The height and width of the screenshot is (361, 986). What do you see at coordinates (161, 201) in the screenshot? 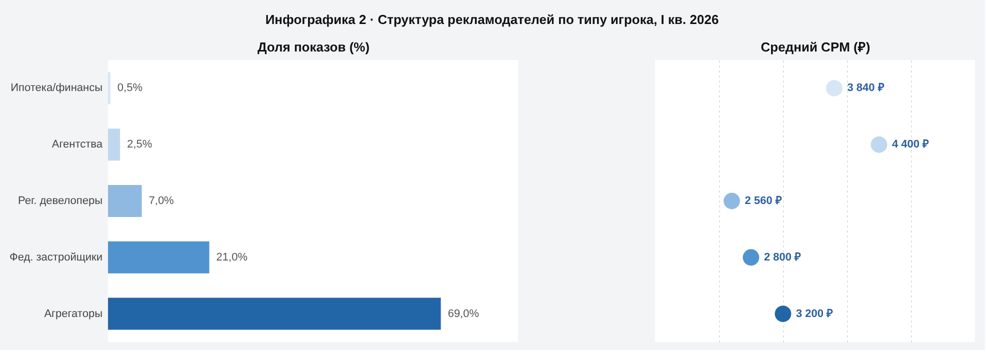
I see `data-label: 7,0%` at bounding box center [161, 201].